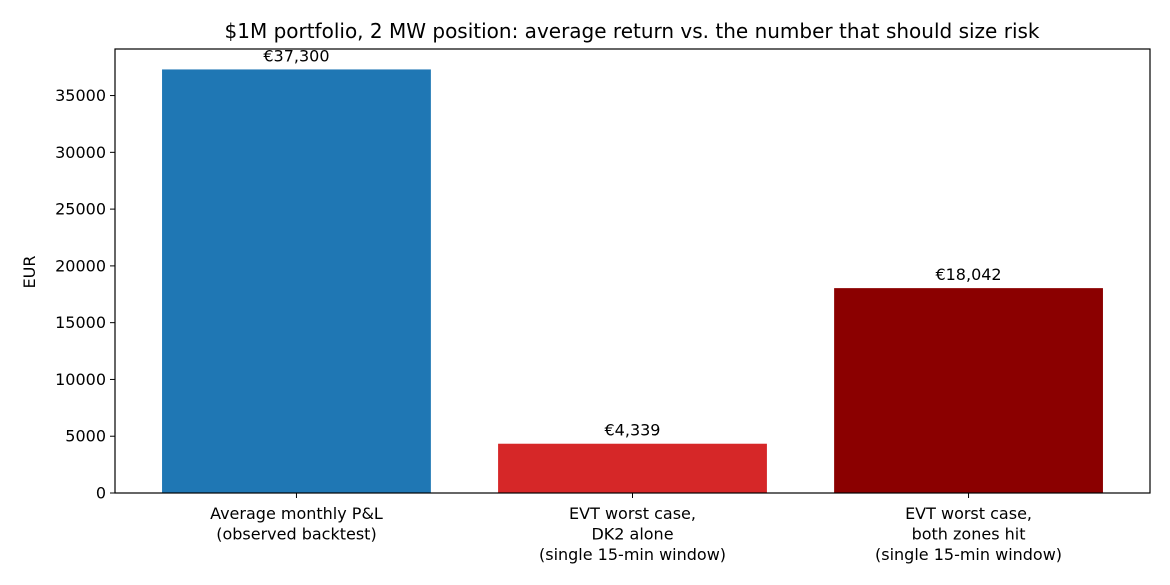  What do you see at coordinates (968, 274) in the screenshot?
I see `bar-data-label-2: €18,042` at bounding box center [968, 274].